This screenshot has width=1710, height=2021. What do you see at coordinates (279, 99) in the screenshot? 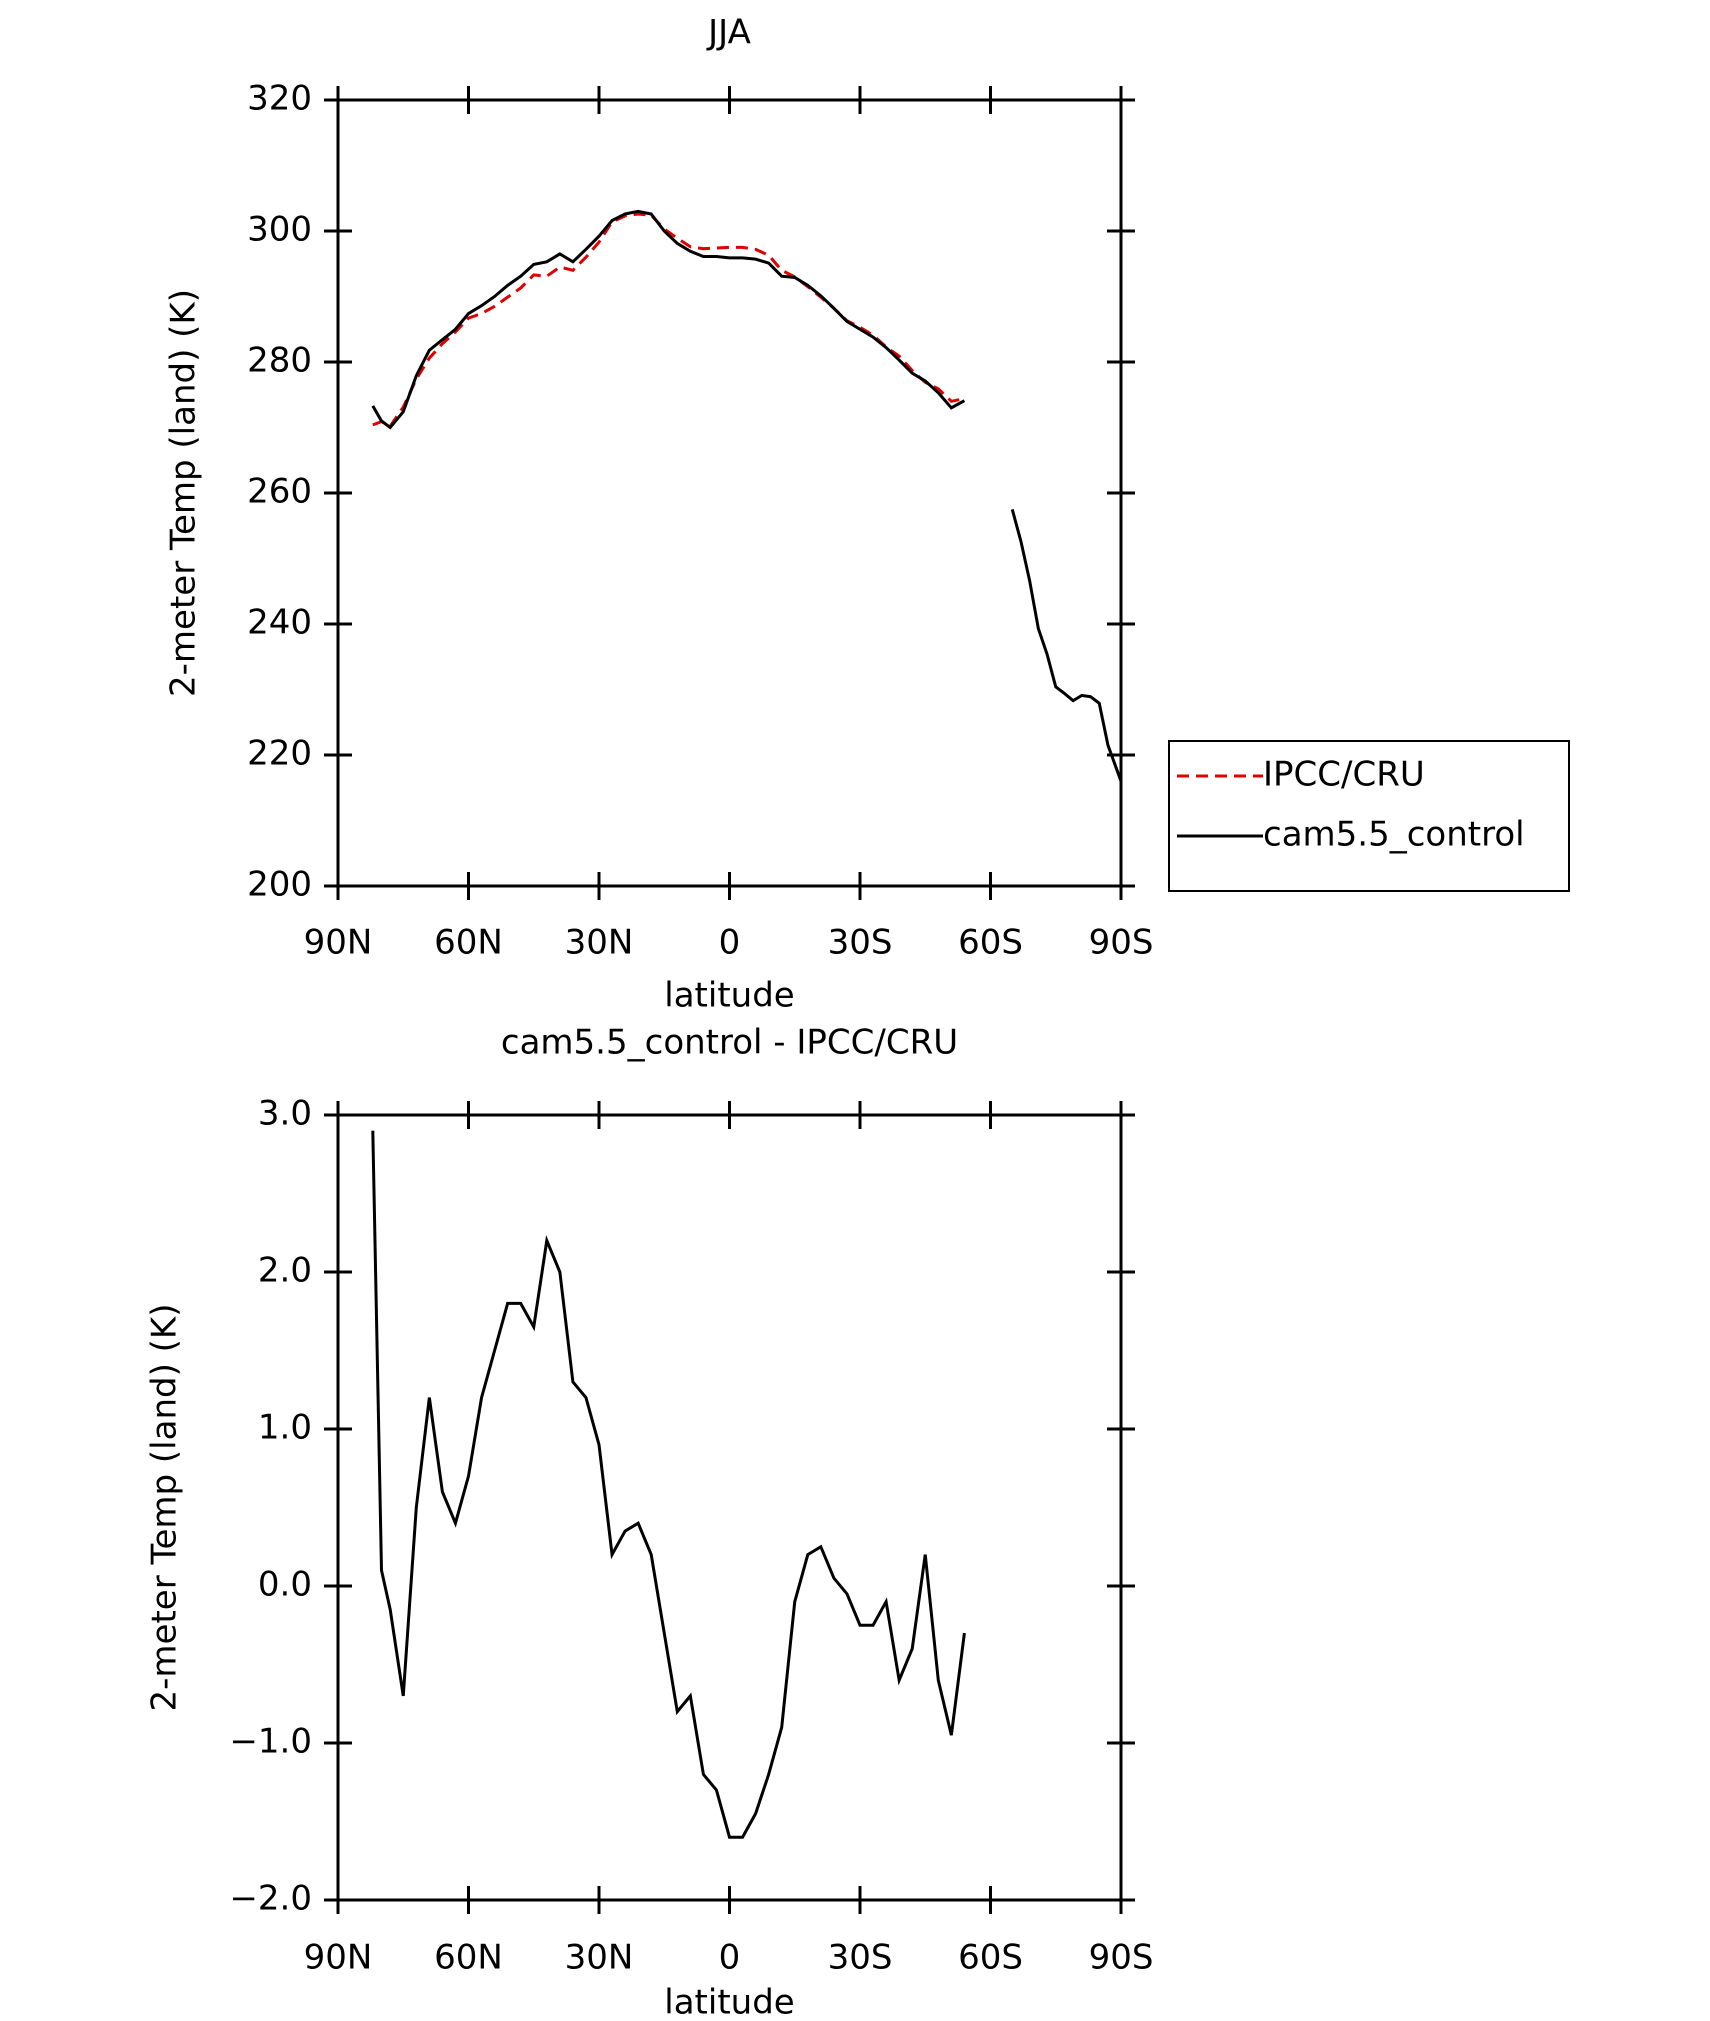
I see `y-tick-label: 320` at bounding box center [279, 99].